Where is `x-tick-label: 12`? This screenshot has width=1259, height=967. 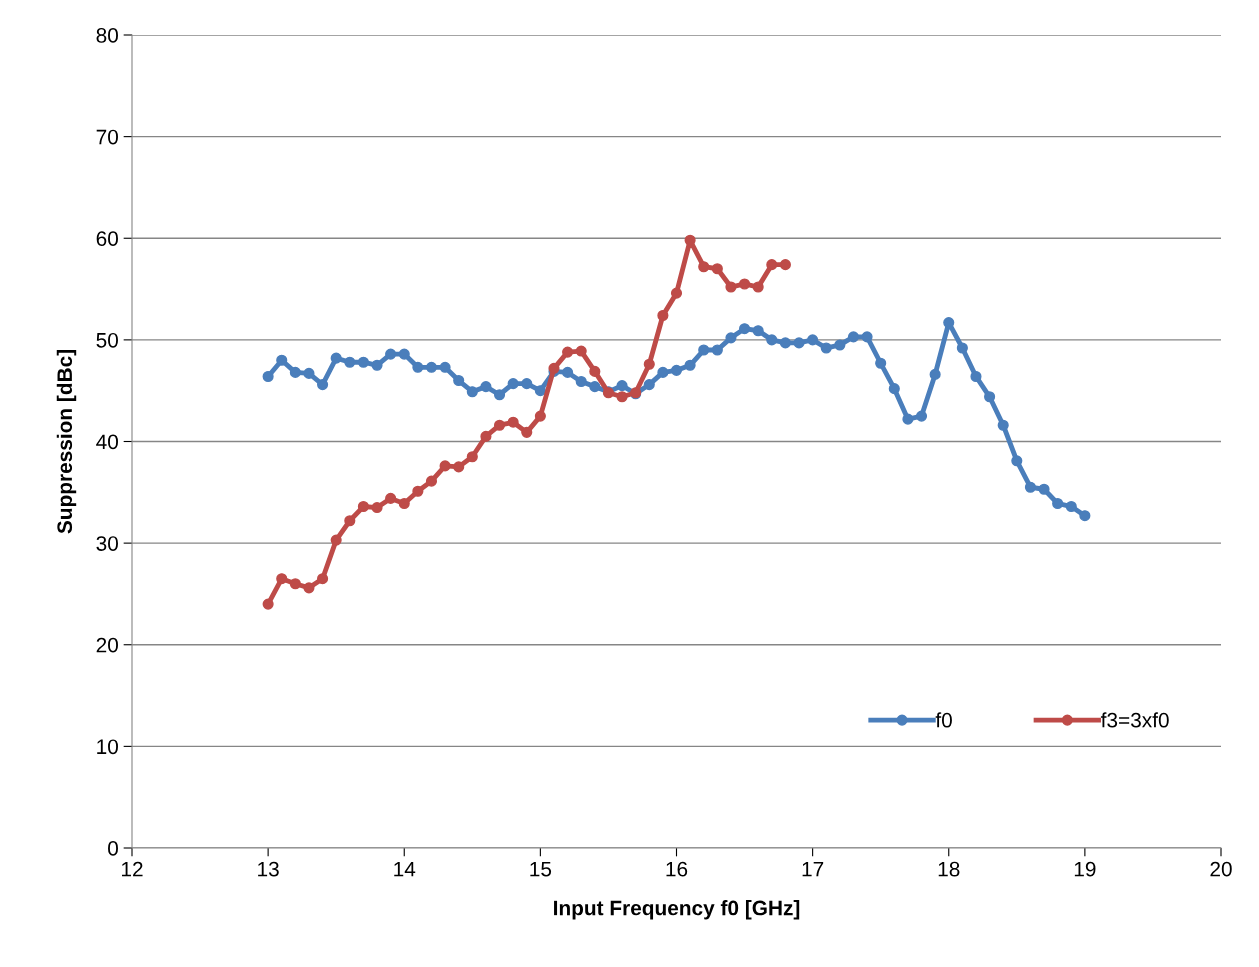 x-tick-label: 12 is located at coordinates (132, 869).